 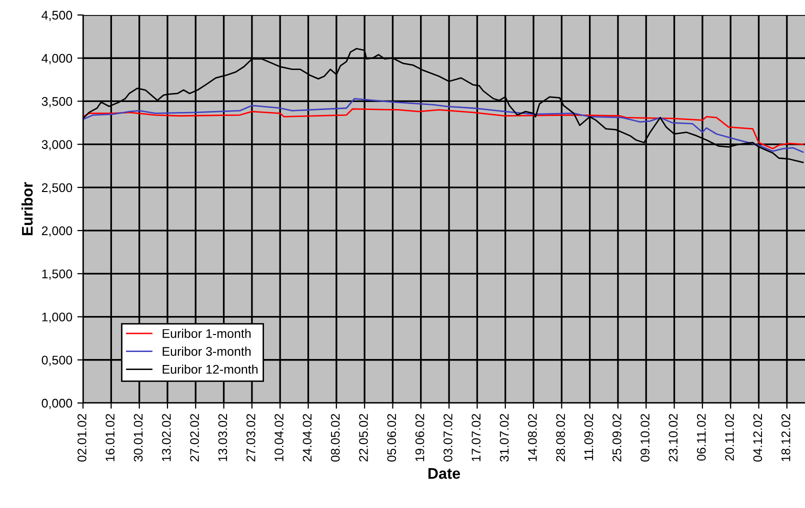 What do you see at coordinates (504, 438) in the screenshot?
I see `x-tick-label: 31.07.02` at bounding box center [504, 438].